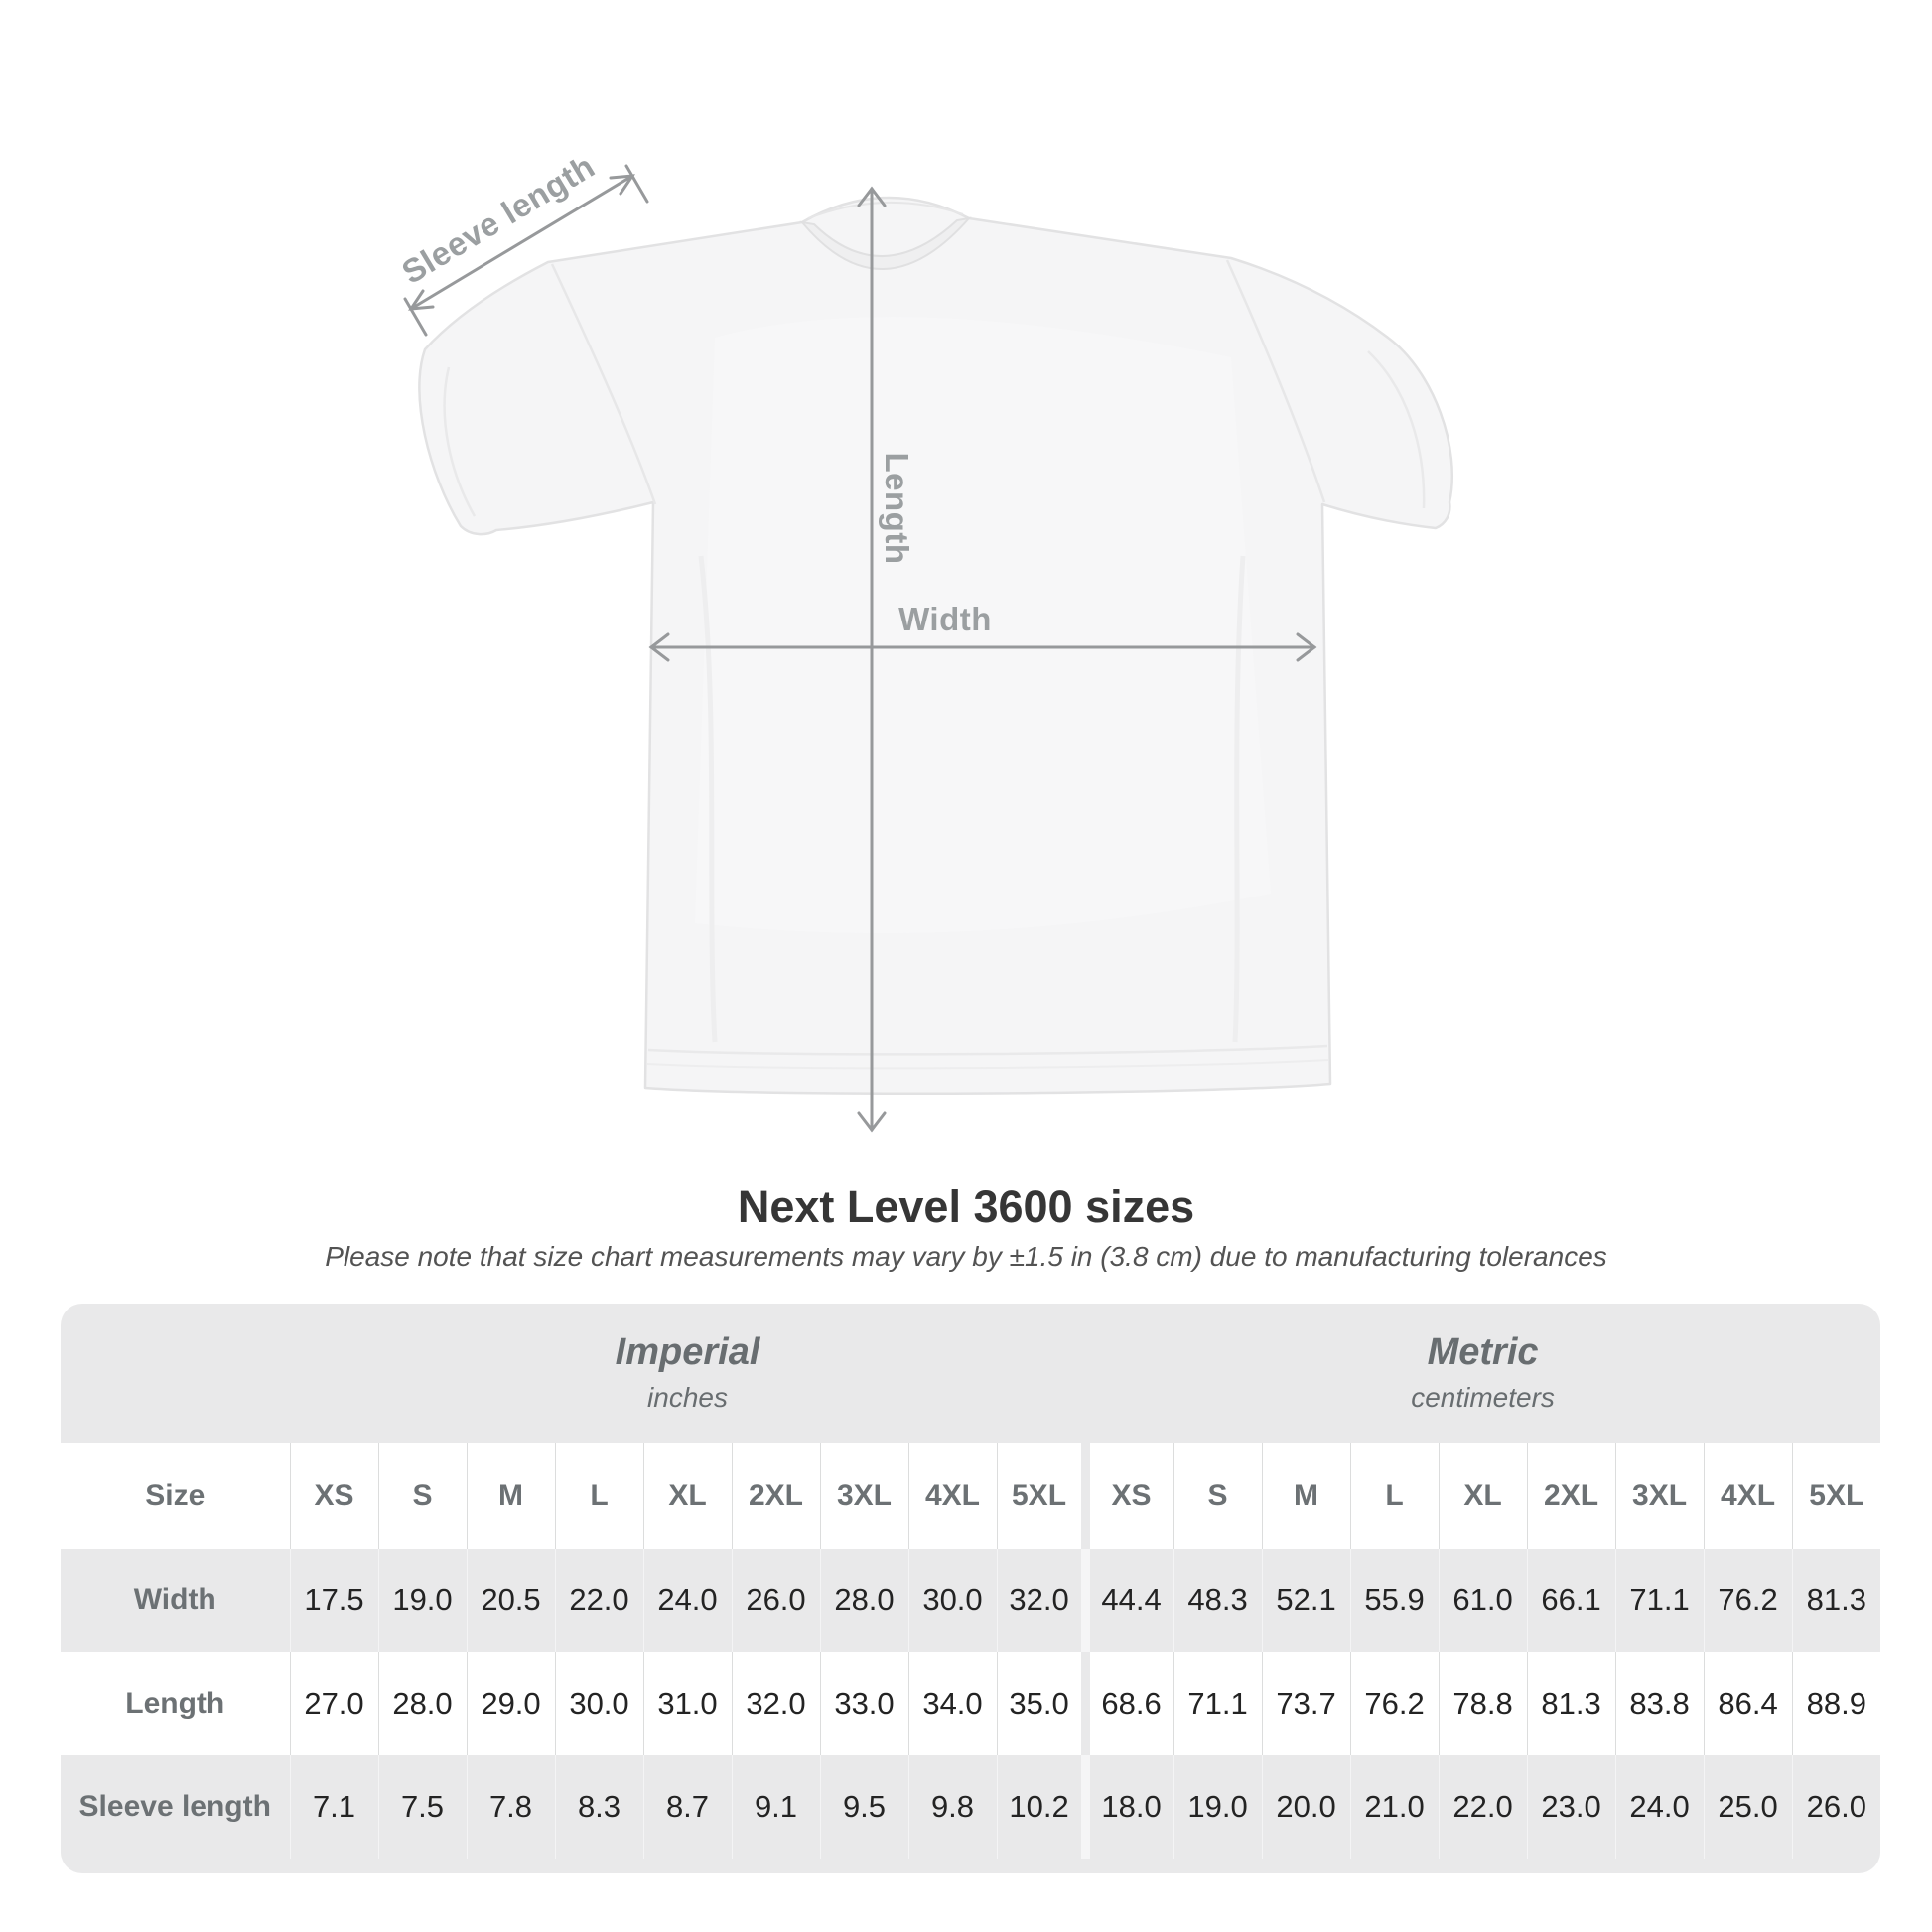  I want to click on unit-group-row: Imperial inches Metric centimeters, so click(971, 1374).